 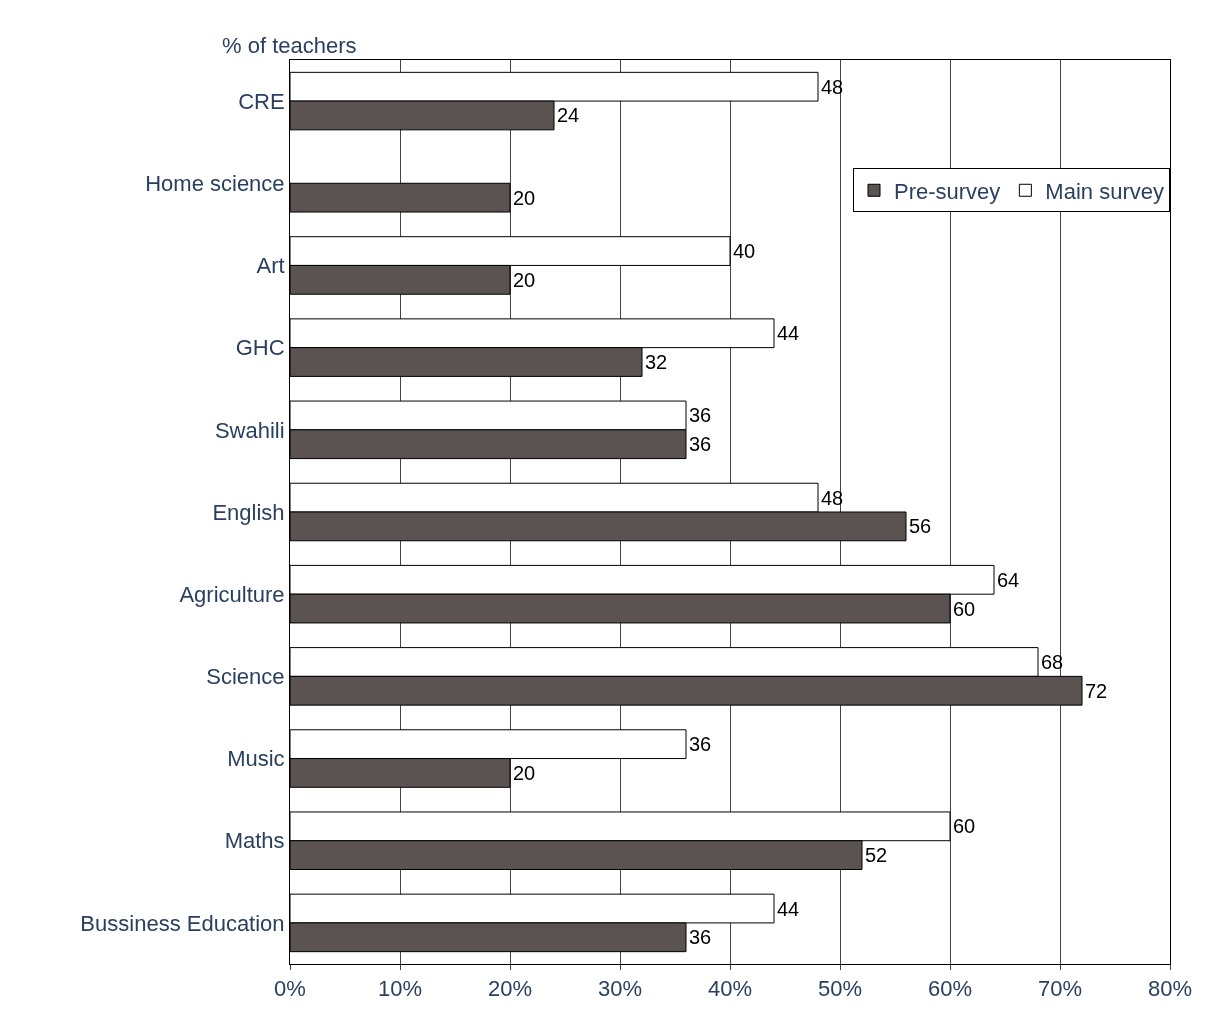 I want to click on x-tick-label: 70%, so click(x=1060, y=989).